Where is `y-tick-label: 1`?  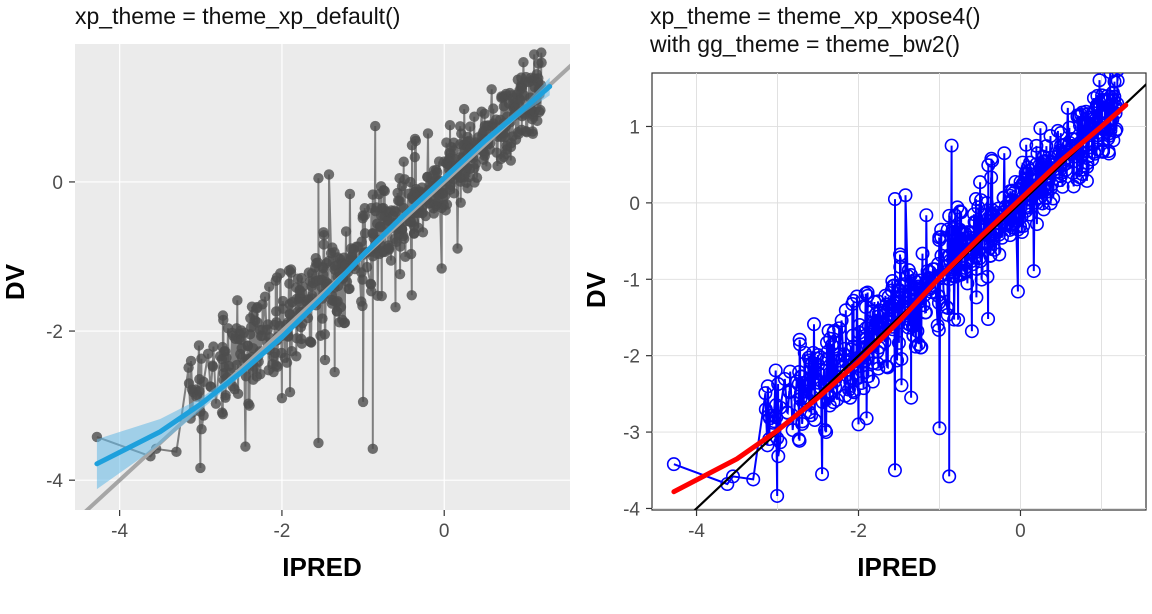 y-tick-label: 1 is located at coordinates (634, 127).